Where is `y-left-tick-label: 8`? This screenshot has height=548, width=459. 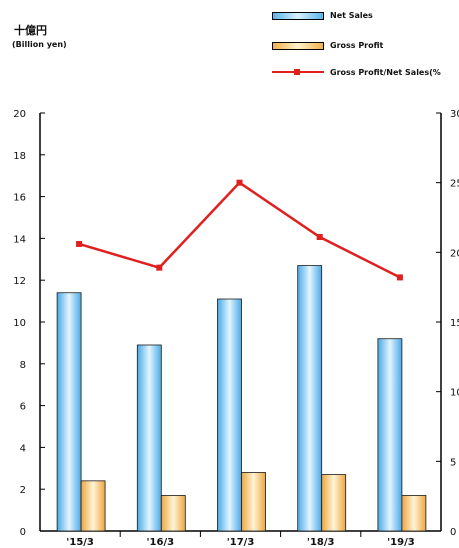
y-left-tick-label: 8 is located at coordinates (23, 365).